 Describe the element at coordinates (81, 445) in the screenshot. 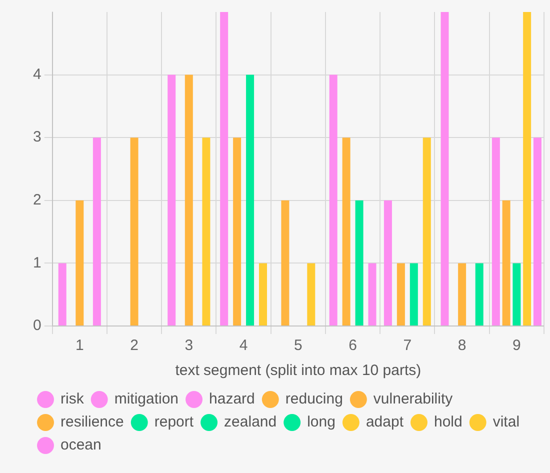

I see `legend-label: ocean` at that location.